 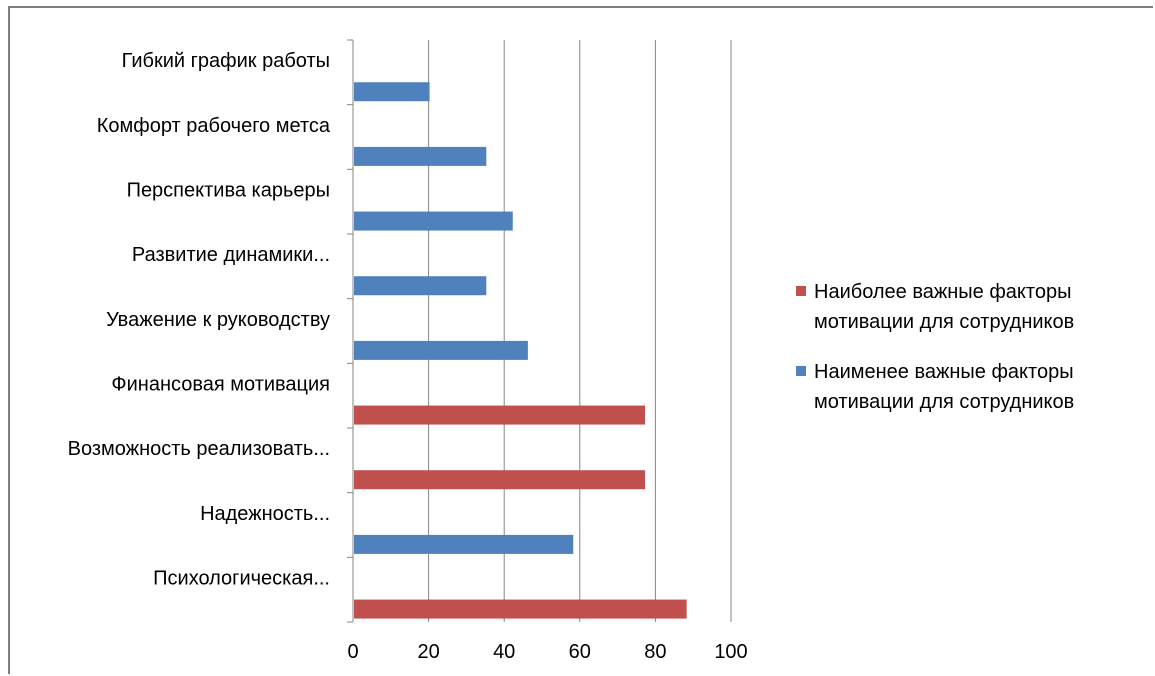 What do you see at coordinates (428, 652) in the screenshot?
I see `x-tick-label: 20` at bounding box center [428, 652].